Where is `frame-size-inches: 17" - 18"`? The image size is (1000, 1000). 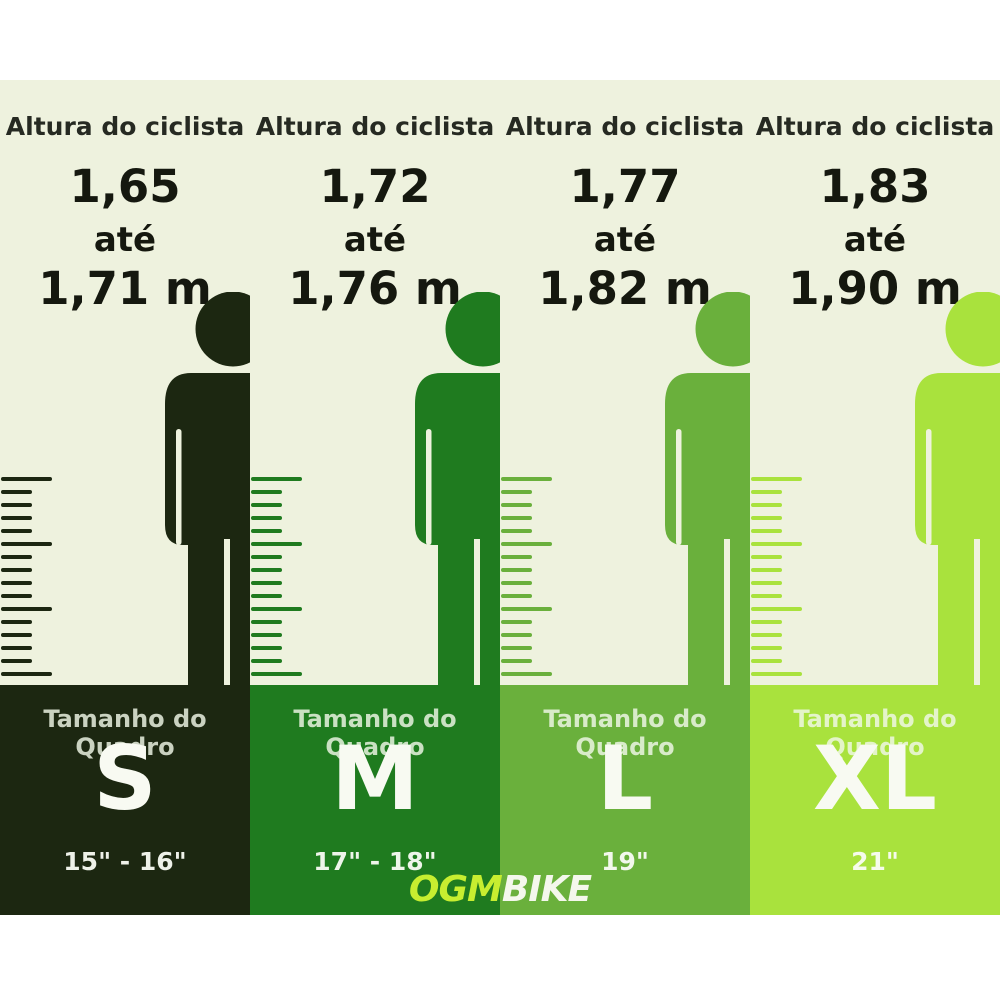
frame-size-inches: 17" - 18" is located at coordinates (375, 861).